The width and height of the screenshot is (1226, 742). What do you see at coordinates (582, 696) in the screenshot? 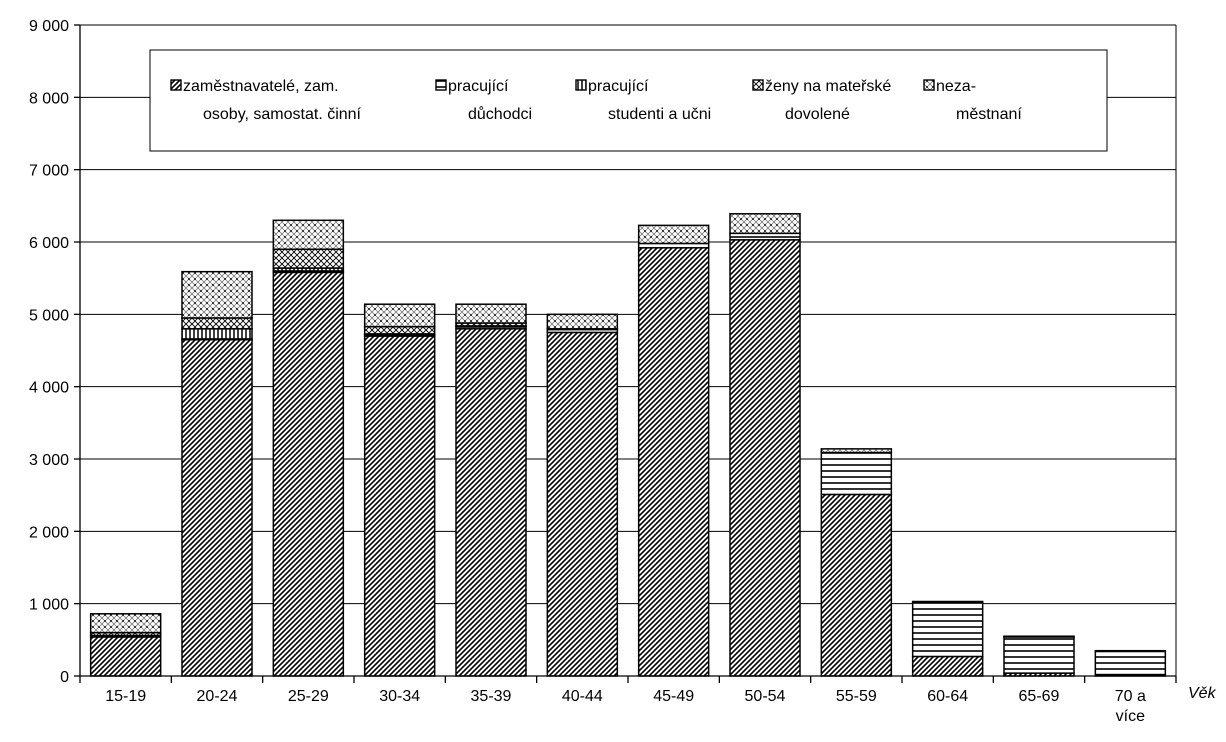
I see `x-tick-label: 40-44` at bounding box center [582, 696].